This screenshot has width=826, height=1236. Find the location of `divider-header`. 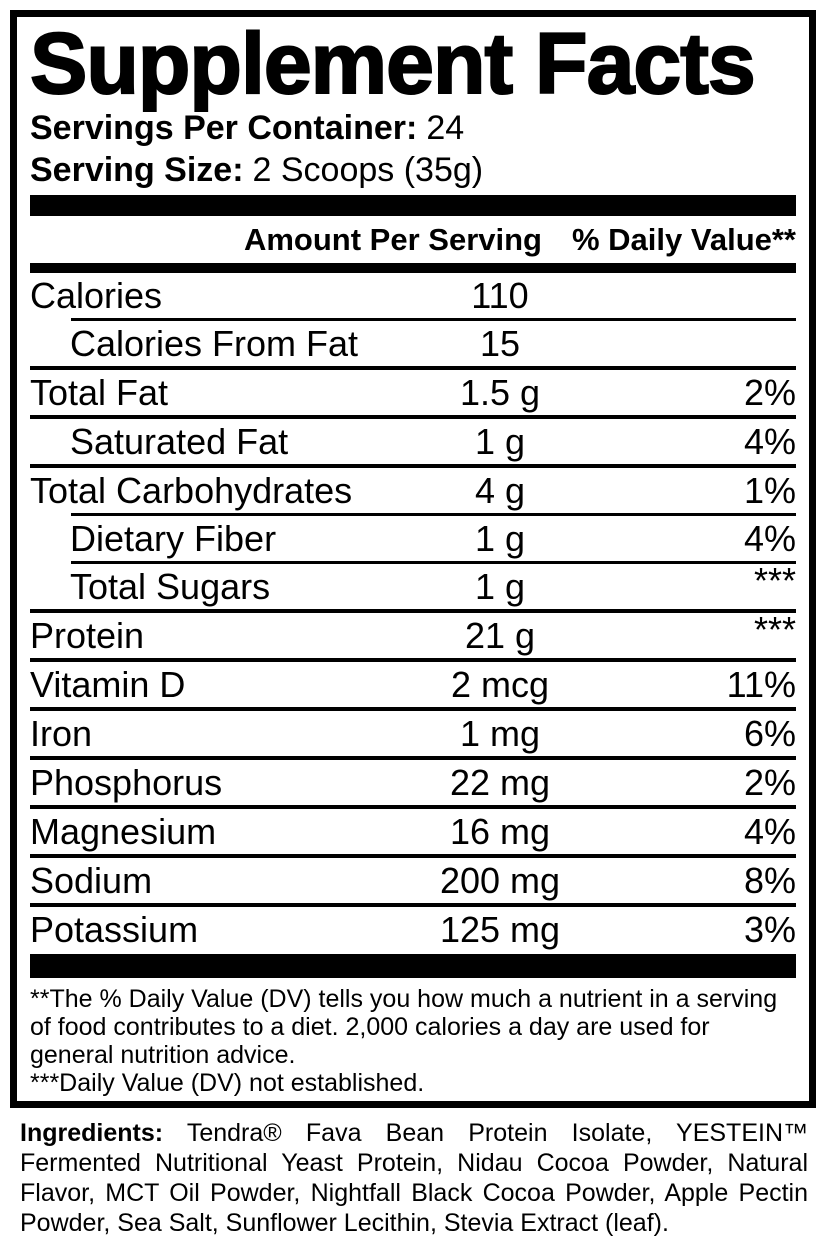

divider-header is located at coordinates (413, 268).